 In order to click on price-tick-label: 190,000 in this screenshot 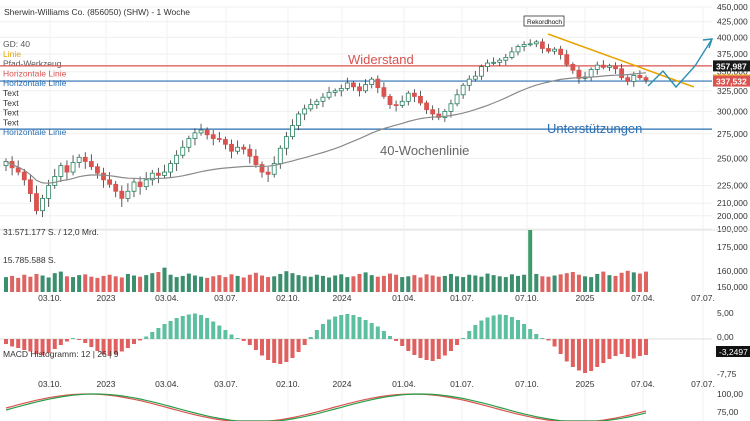, I will do `click(732, 229)`.